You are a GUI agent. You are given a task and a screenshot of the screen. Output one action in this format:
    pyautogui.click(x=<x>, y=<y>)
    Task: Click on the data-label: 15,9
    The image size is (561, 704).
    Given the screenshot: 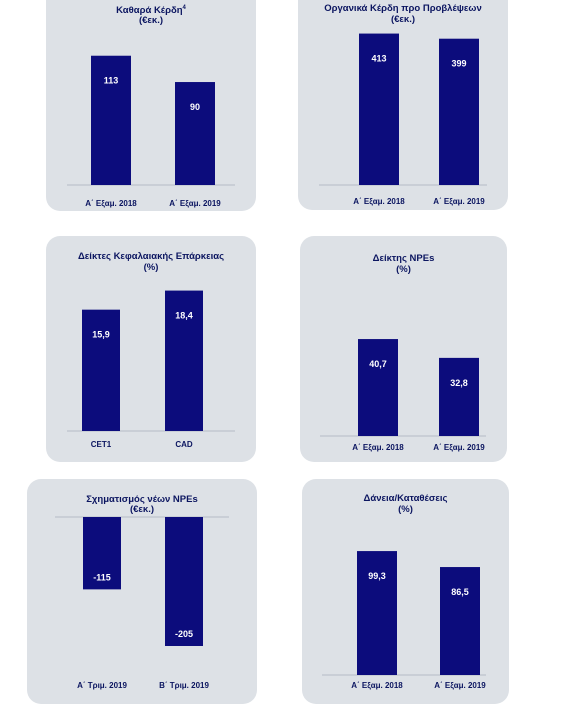 What is the action you would take?
    pyautogui.click(x=101, y=335)
    